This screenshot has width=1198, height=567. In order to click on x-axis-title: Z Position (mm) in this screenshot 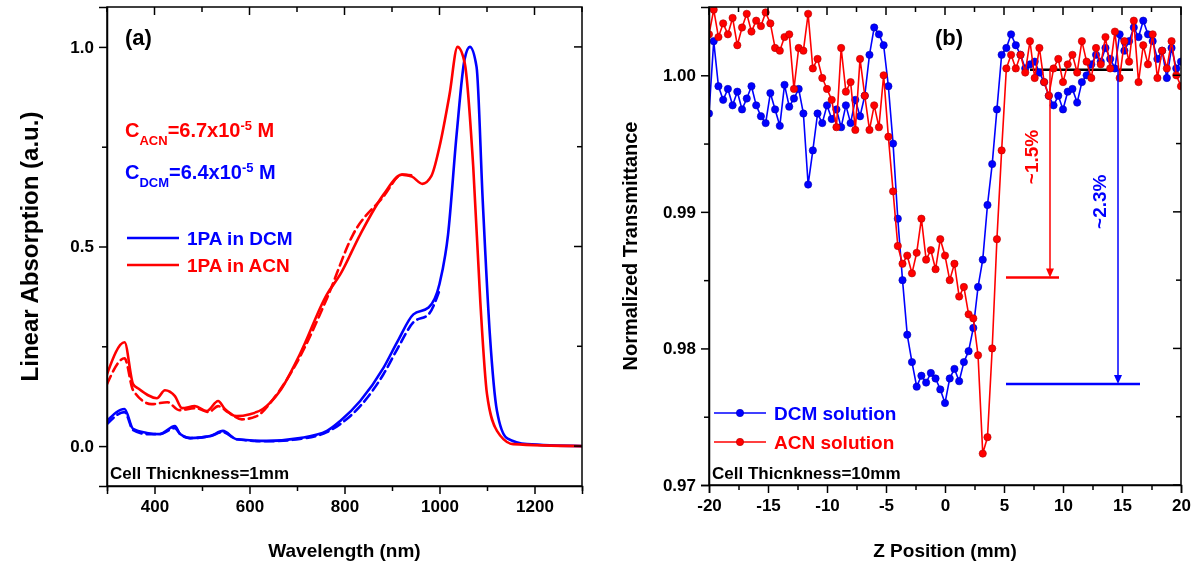, I will do `click(945, 550)`.